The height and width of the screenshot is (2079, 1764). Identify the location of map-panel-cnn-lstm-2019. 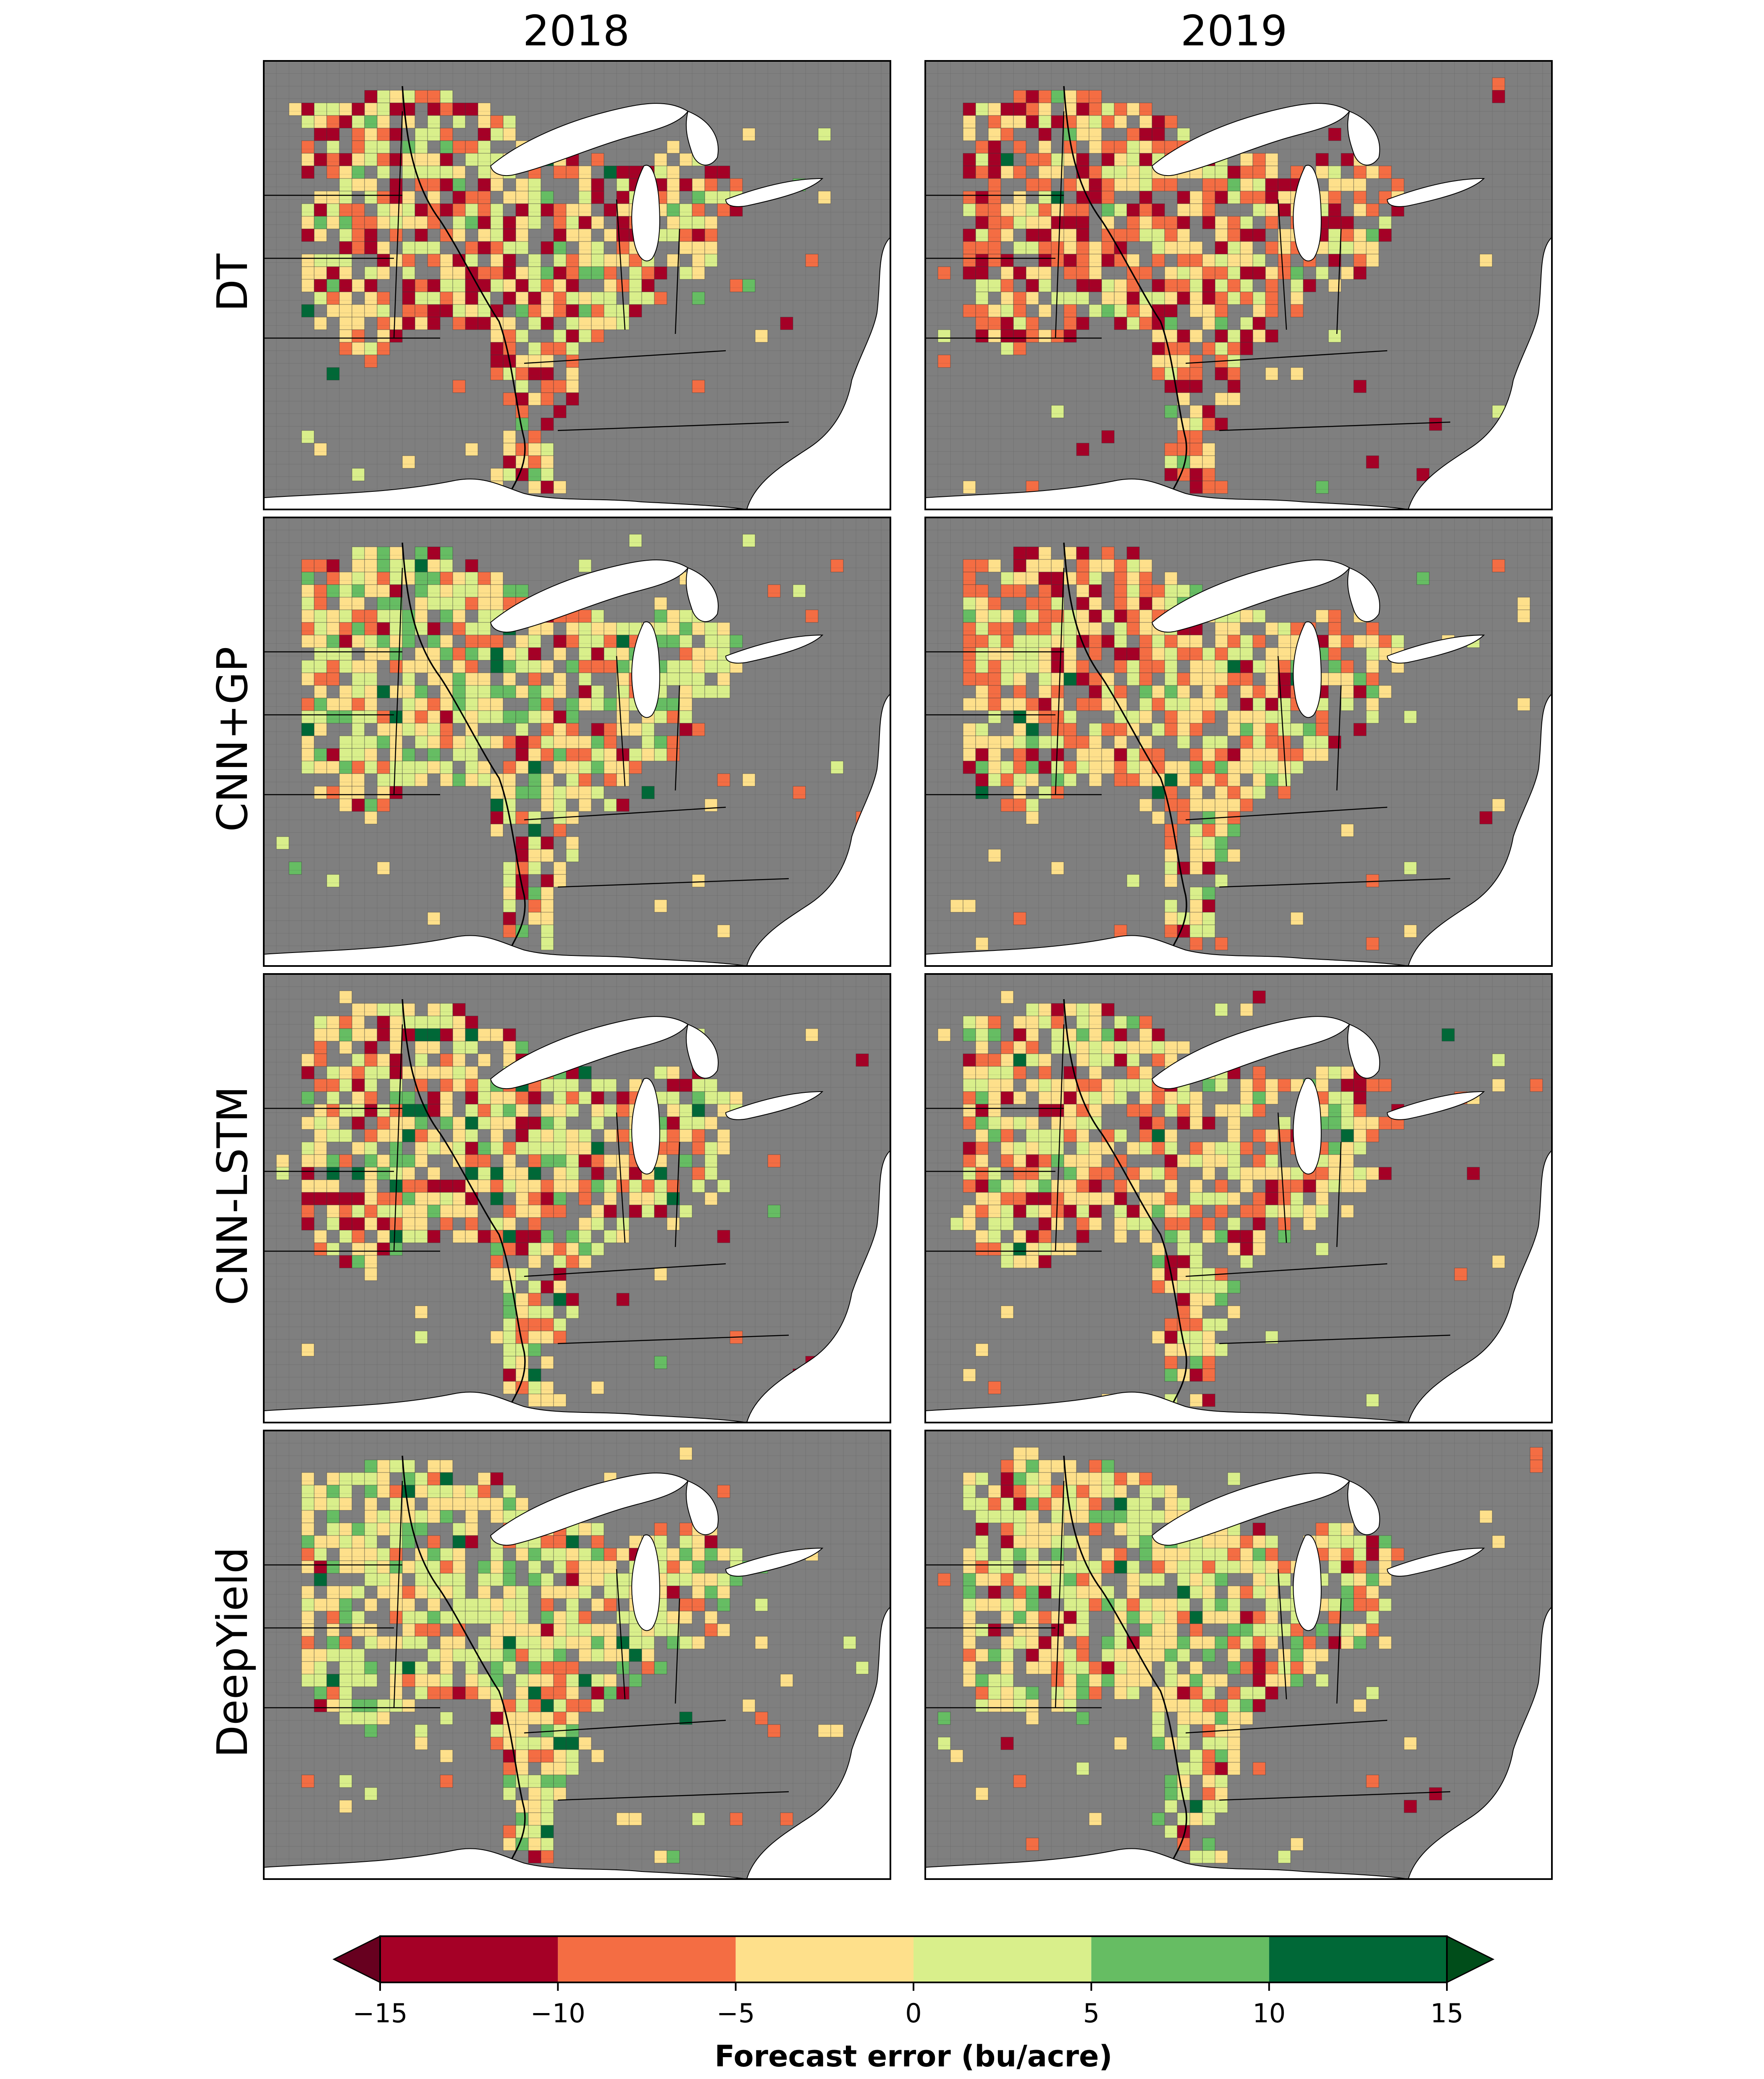
(1238, 1198).